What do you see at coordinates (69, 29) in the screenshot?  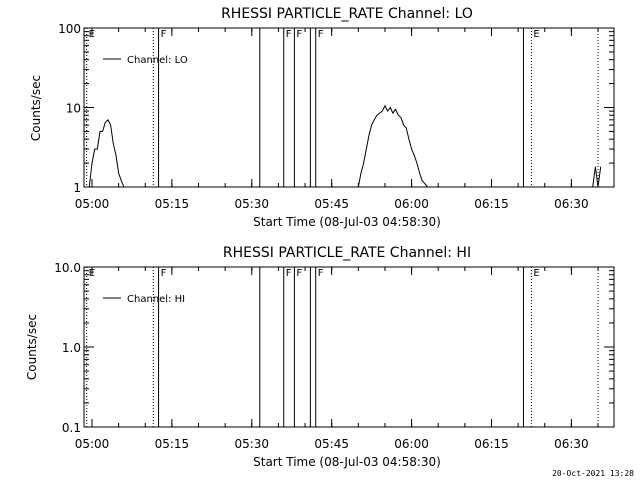 I see `y-tick-label: 100` at bounding box center [69, 29].